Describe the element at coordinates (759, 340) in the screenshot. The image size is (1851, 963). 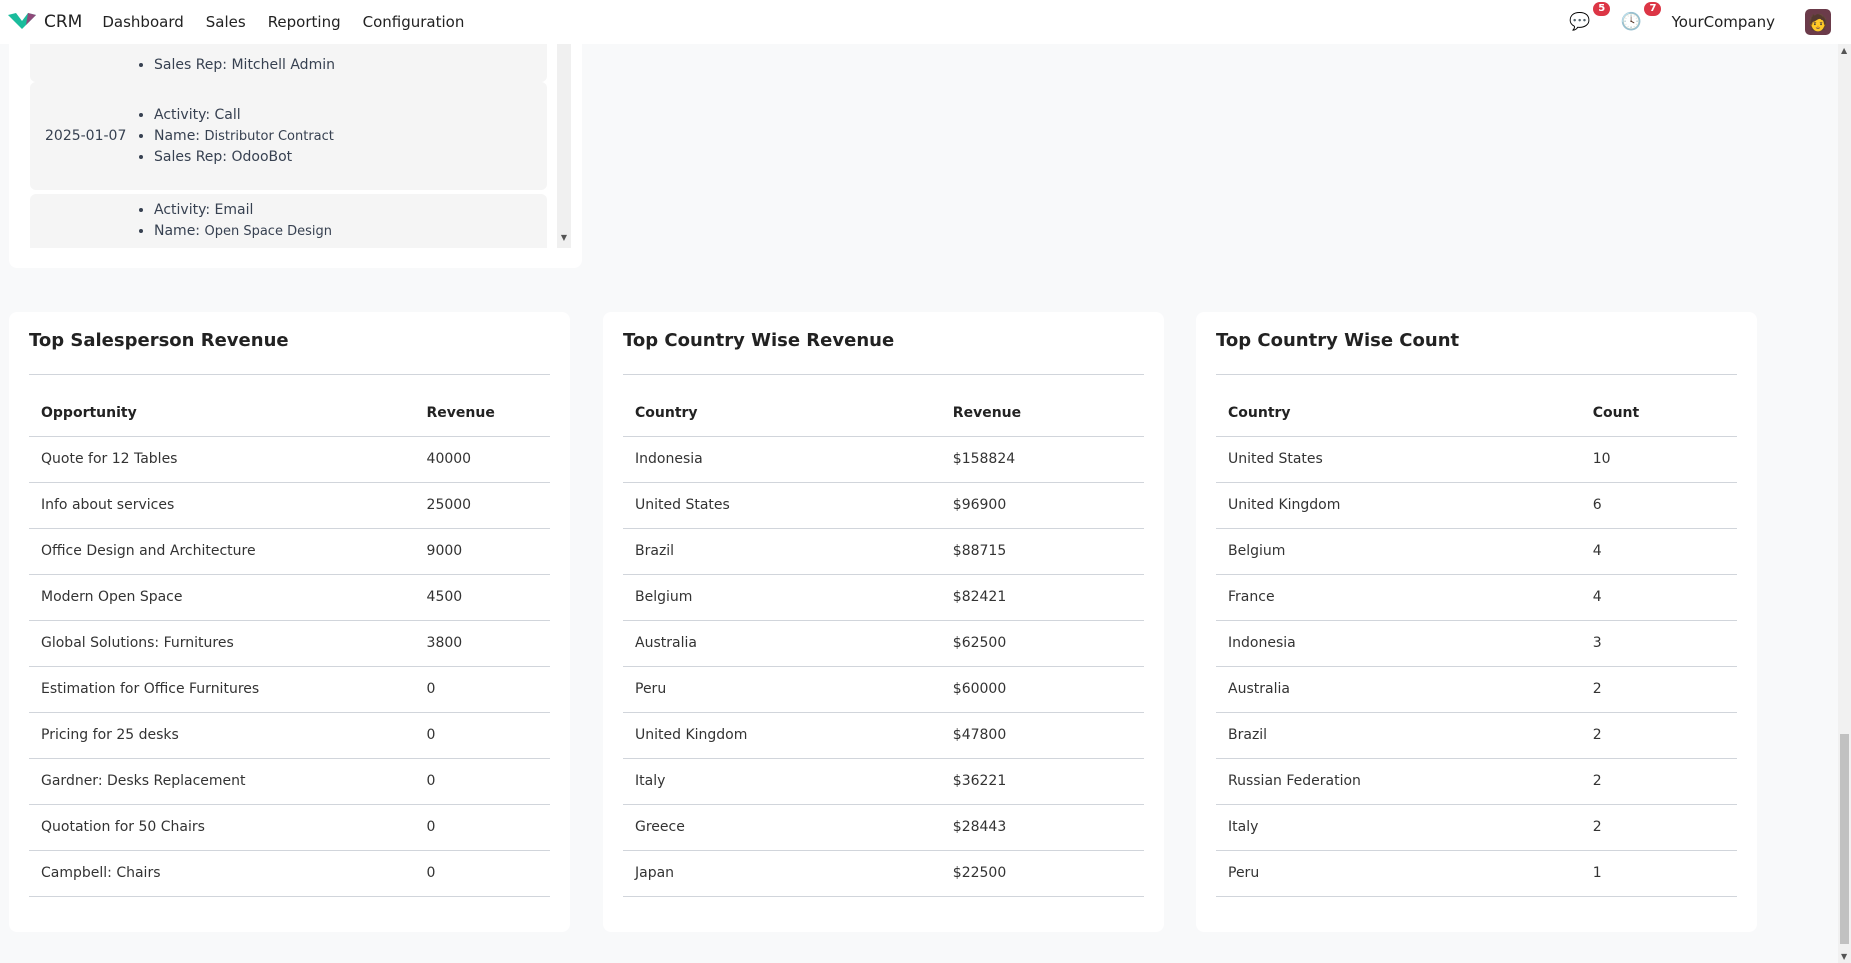
I see `card-title: Top Country Wise Revenue` at that location.